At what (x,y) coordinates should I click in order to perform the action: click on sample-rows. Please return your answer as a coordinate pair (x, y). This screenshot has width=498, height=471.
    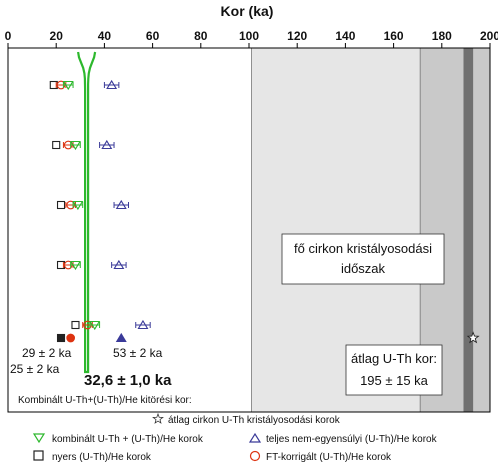
    Looking at the image, I should click on (100, 205).